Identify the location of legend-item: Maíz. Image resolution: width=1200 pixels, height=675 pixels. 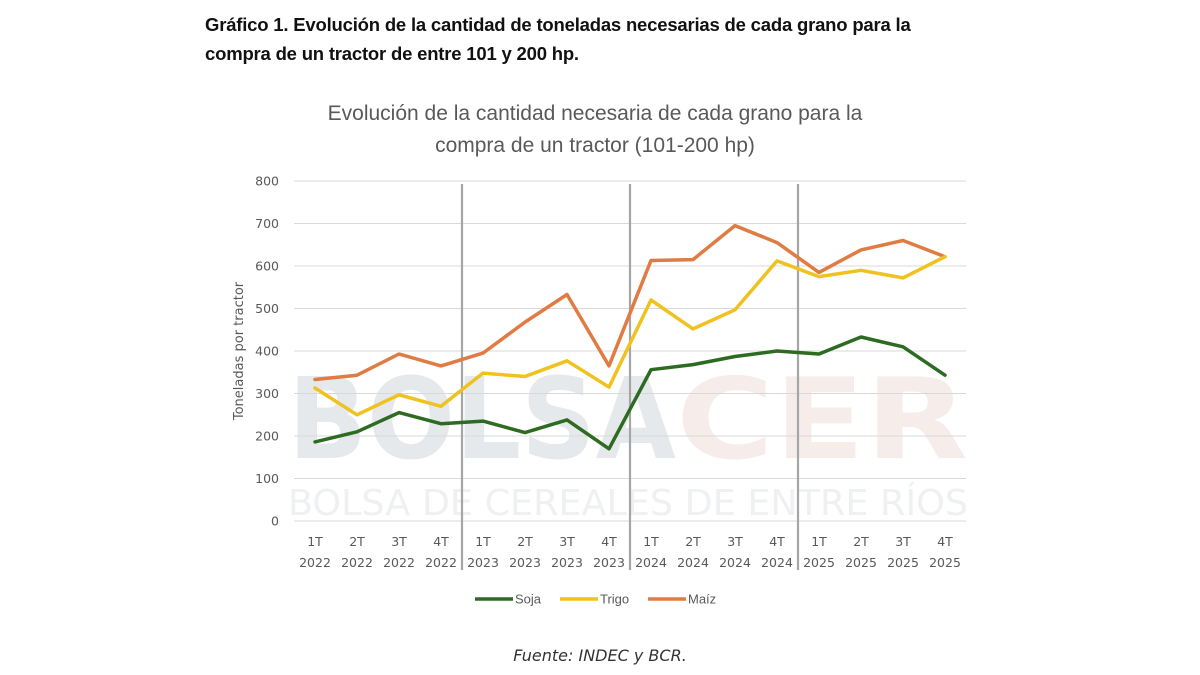
(682, 599).